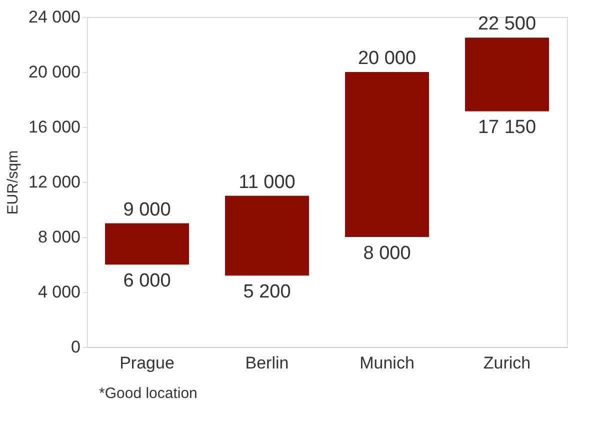 The height and width of the screenshot is (425, 616). Describe the element at coordinates (59, 292) in the screenshot. I see `y-tick-label: 4 000` at that location.